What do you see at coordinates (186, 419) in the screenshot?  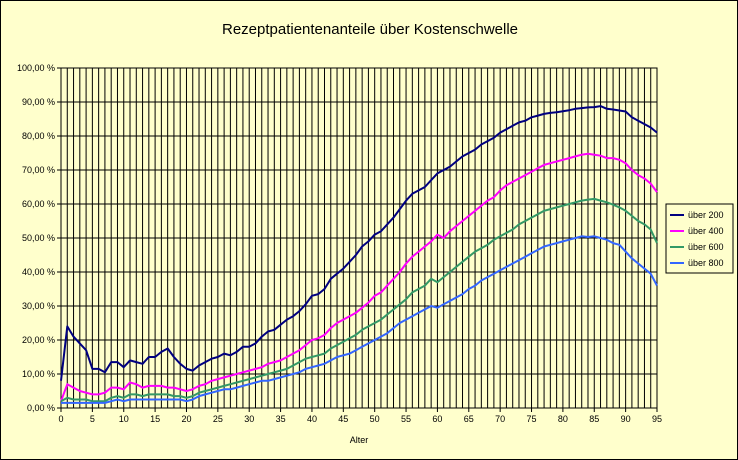 I see `x-tick-label: 20` at bounding box center [186, 419].